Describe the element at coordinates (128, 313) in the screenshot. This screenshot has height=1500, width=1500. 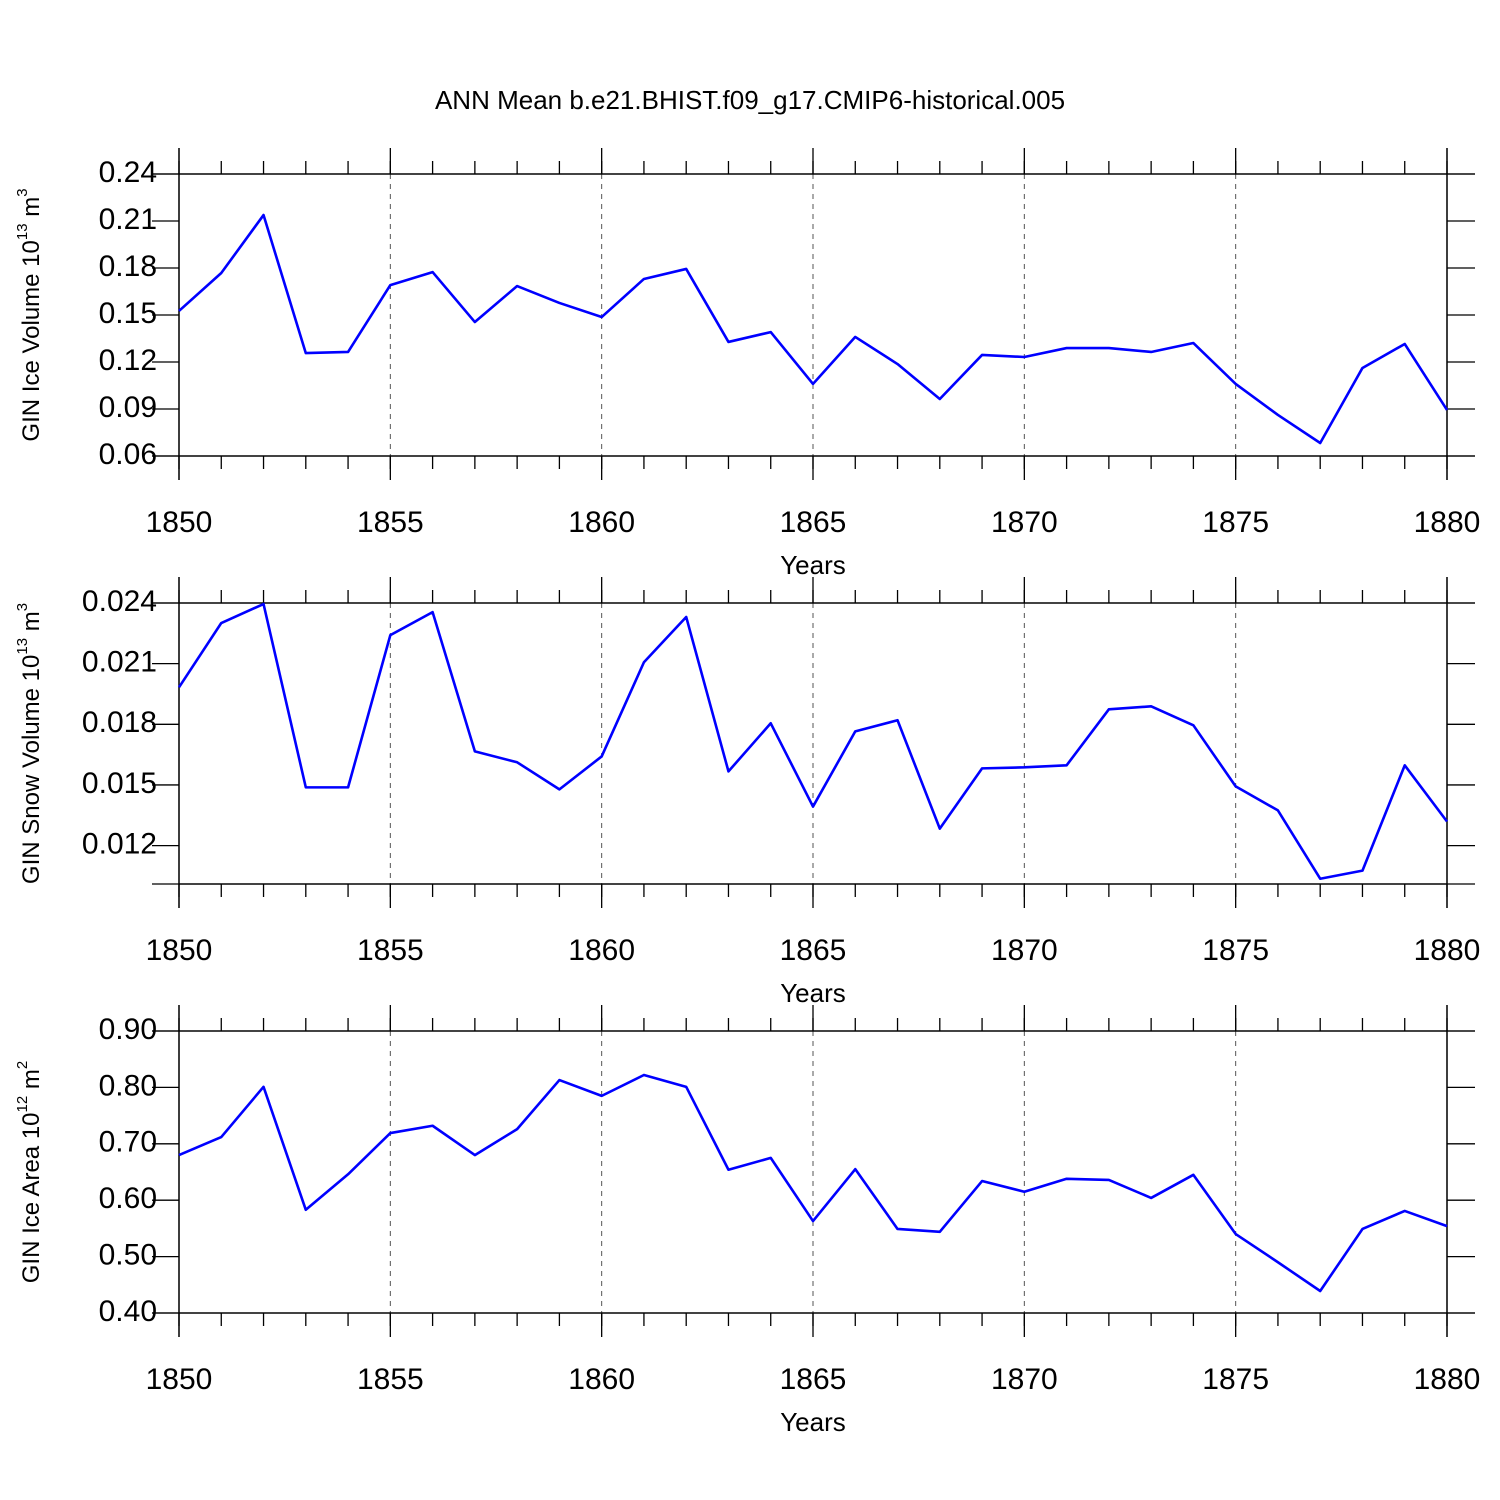
I see `y-tick-label: 0.15` at that location.